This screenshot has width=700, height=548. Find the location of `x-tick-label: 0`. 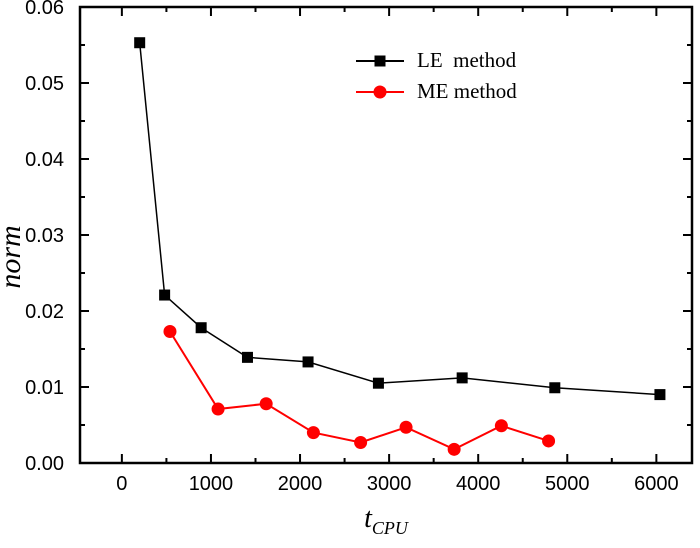

x-tick-label: 0 is located at coordinates (121, 484).